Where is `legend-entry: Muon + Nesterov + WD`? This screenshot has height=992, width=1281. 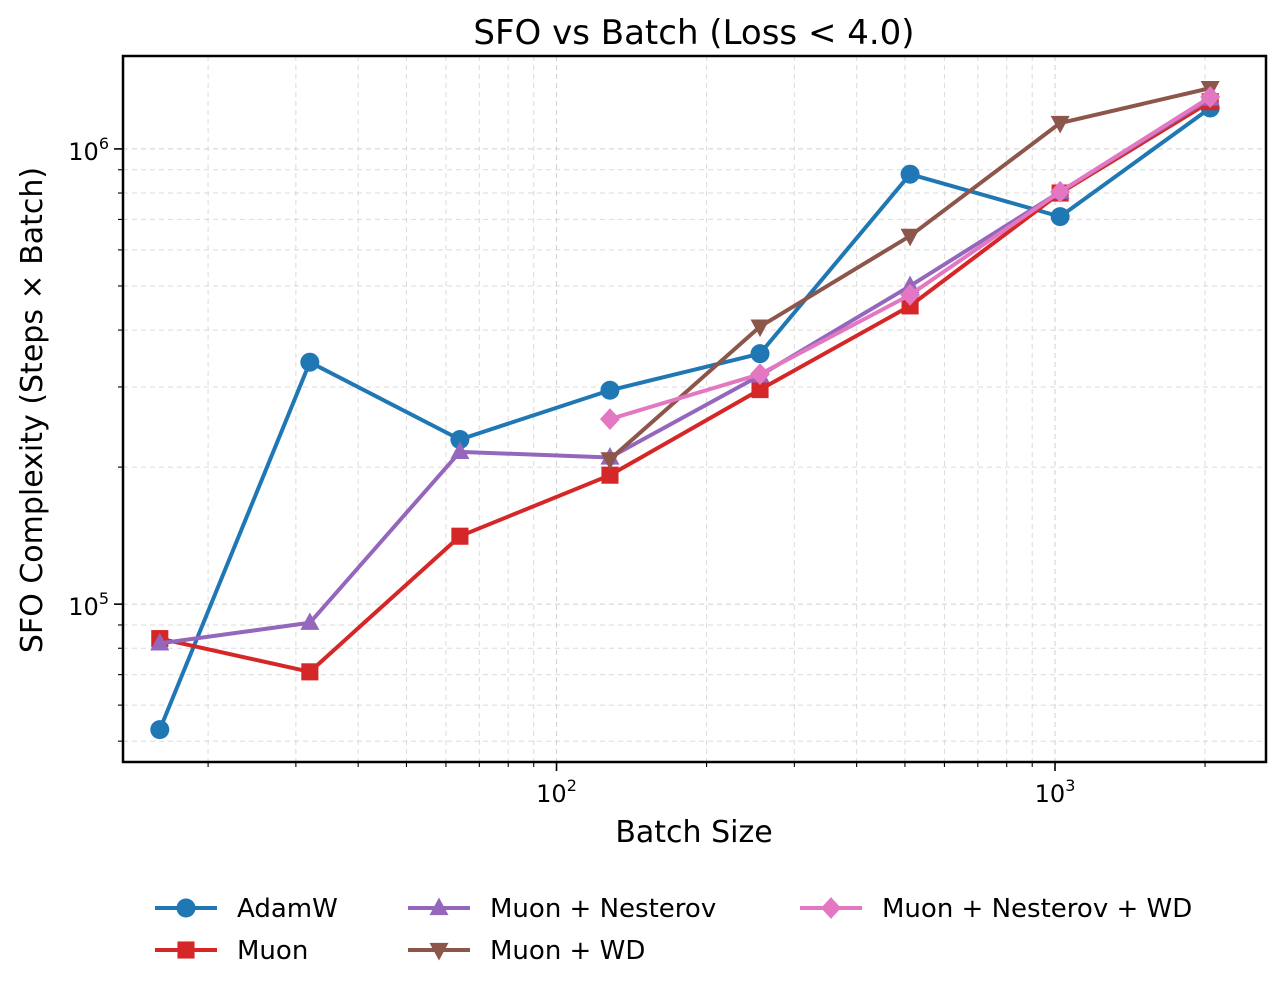 legend-entry: Muon + Nesterov + WD is located at coordinates (996, 909).